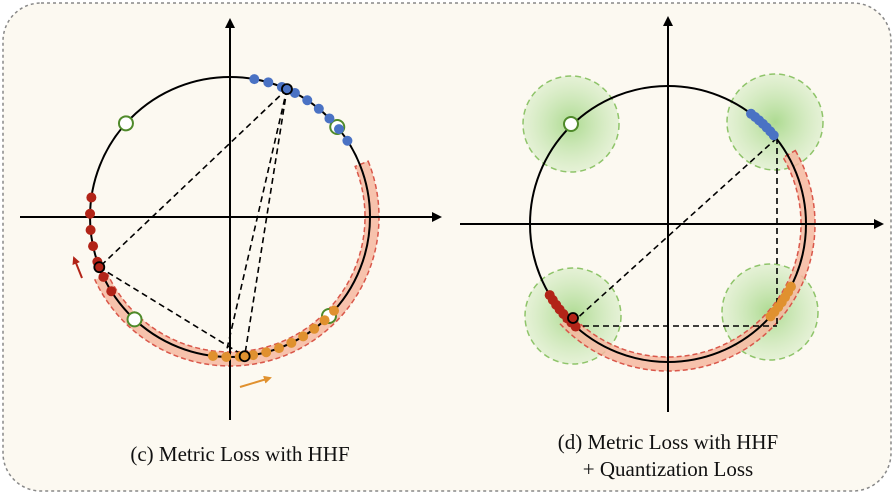  Describe the element at coordinates (255, 381) in the screenshot. I see `orange-arrow` at that location.